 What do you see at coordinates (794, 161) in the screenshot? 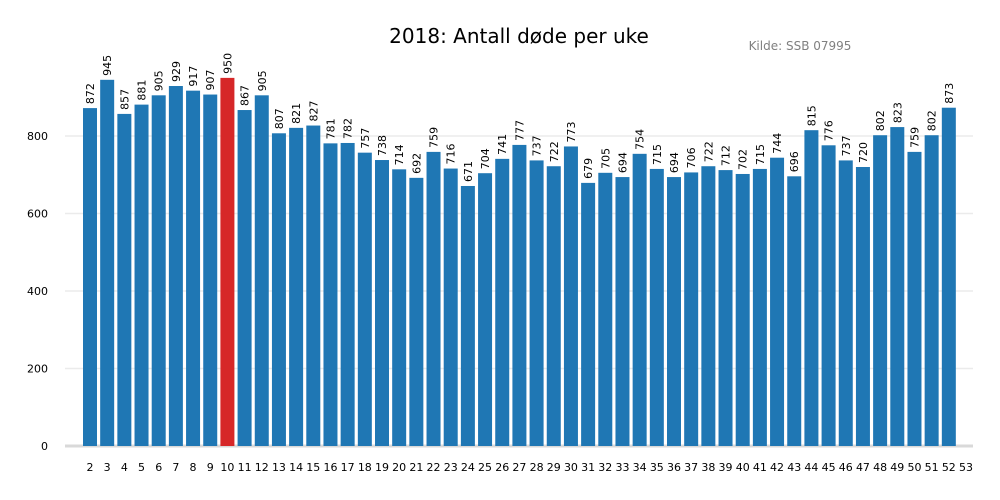
I see `data-label: 696` at bounding box center [794, 161].